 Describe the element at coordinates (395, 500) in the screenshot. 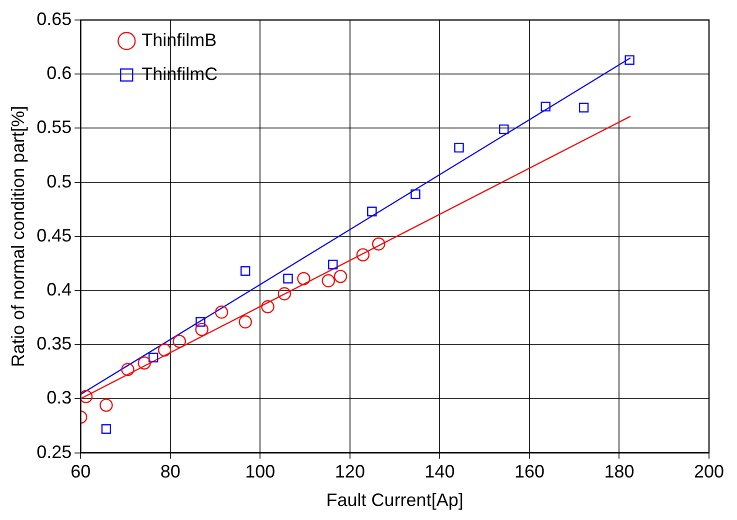

I see `x-axis-title: Fault Current[Ap]` at that location.